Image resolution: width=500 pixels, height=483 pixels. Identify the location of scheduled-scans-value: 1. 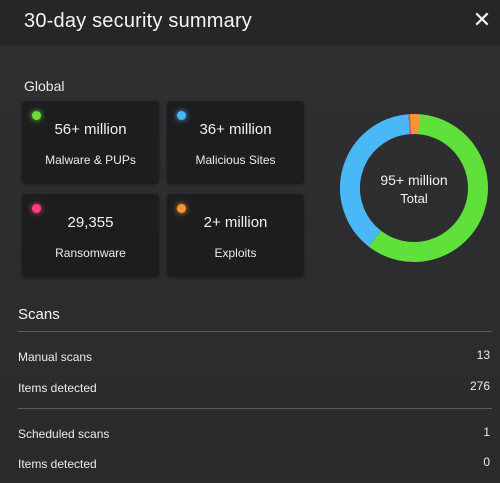
(486, 432).